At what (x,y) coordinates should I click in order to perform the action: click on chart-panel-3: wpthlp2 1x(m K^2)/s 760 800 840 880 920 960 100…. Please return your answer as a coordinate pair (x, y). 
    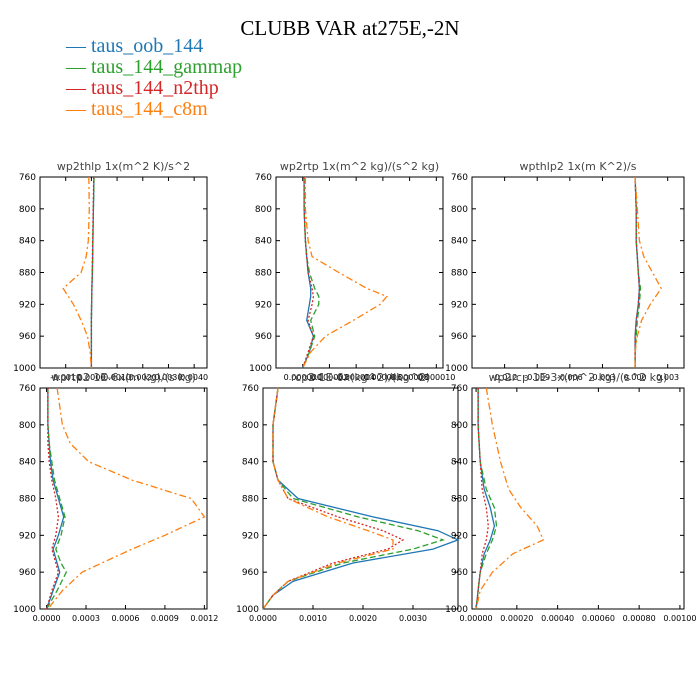
    Looking at the image, I should click on (565, 271).